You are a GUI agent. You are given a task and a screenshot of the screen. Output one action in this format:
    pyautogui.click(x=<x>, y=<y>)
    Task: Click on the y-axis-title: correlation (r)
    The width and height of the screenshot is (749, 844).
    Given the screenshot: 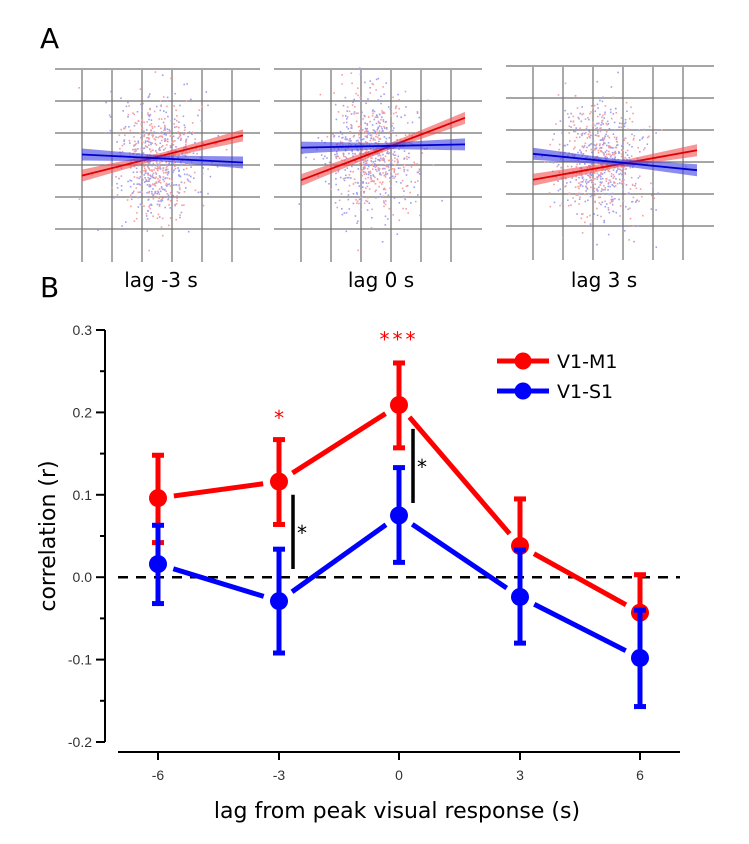 What is the action you would take?
    pyautogui.click(x=48, y=535)
    